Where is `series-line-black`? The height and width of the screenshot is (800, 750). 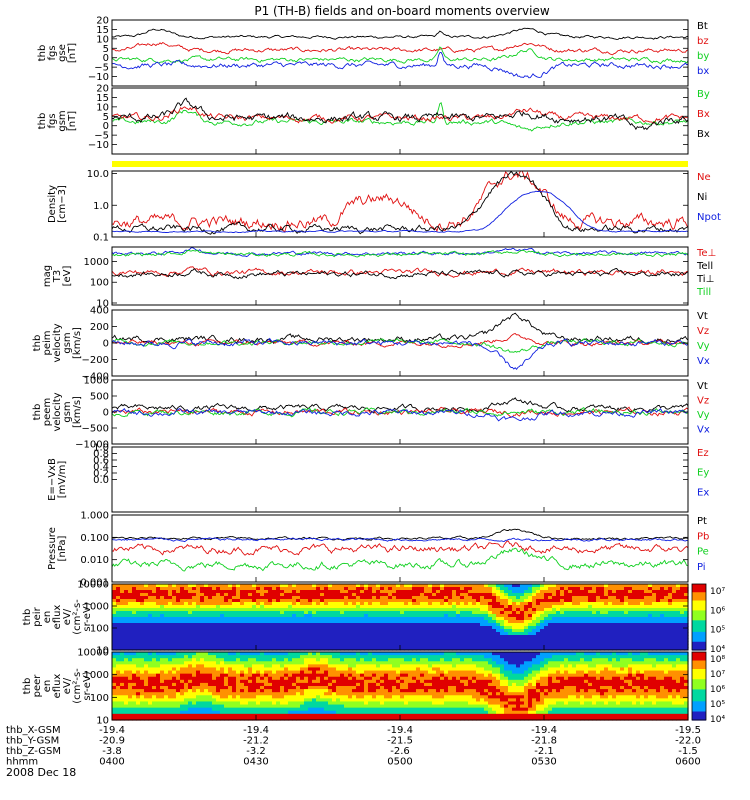 series-line-black is located at coordinates (400, 534).